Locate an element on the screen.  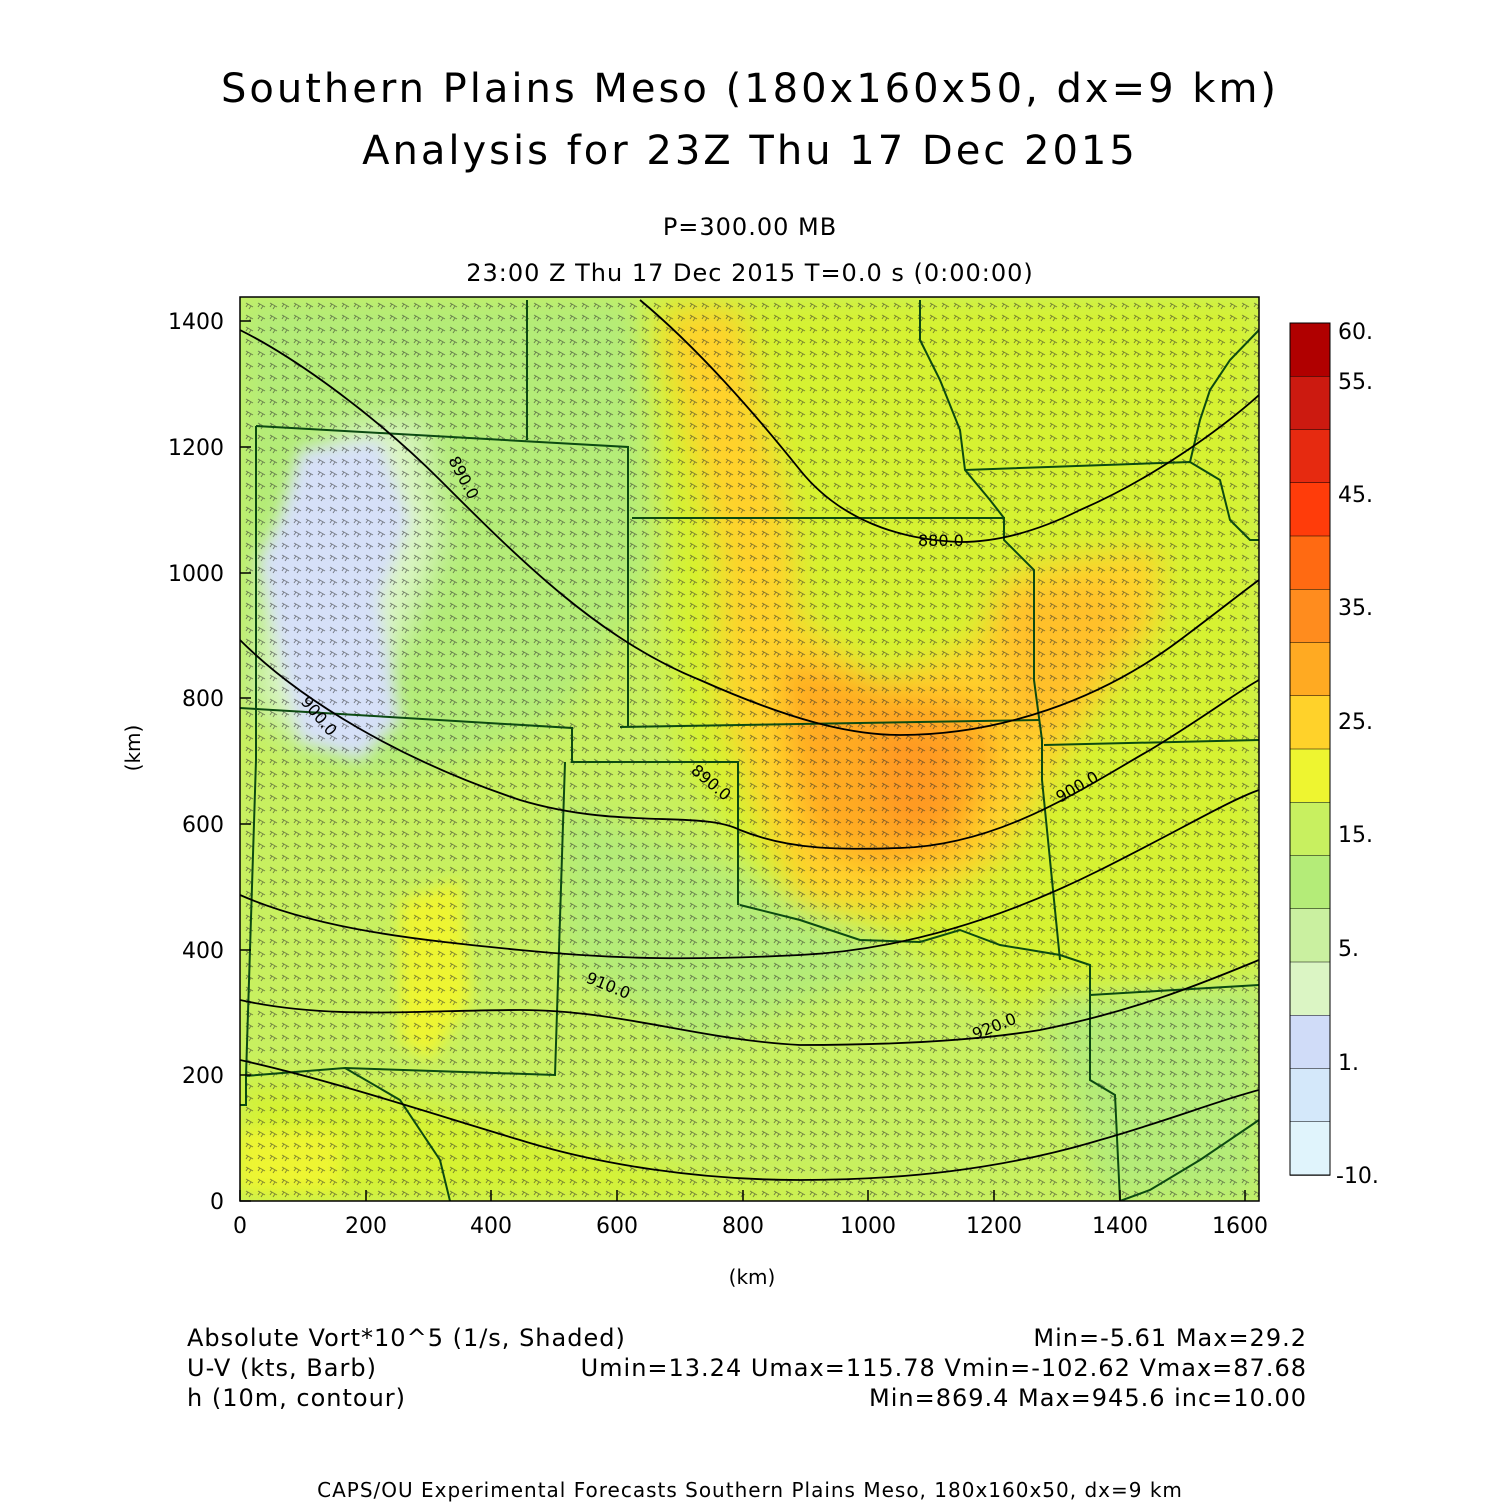
x-tick-label: 1600 is located at coordinates (1240, 1226).